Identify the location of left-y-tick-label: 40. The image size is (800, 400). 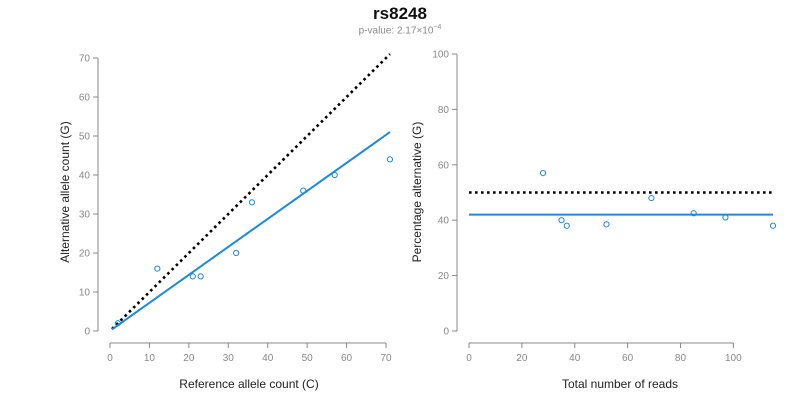
(85, 176).